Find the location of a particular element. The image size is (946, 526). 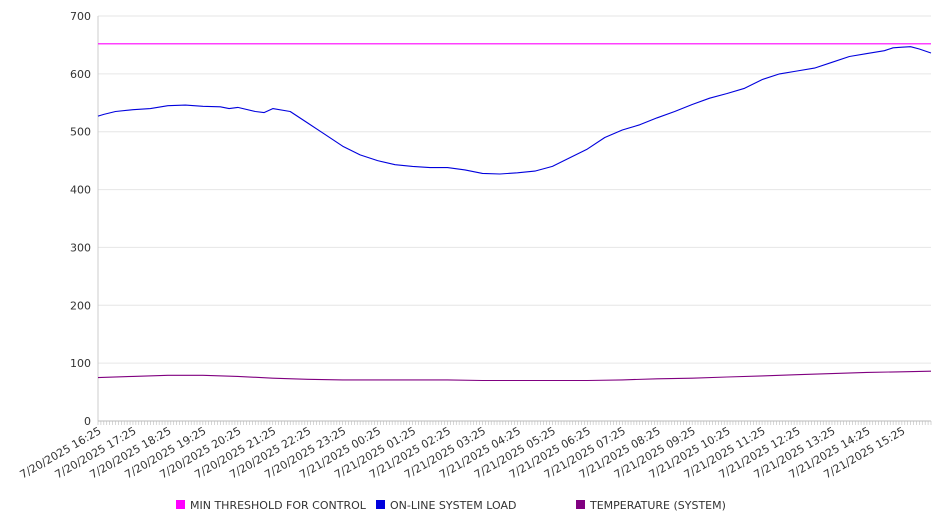

series-line-temperature-system is located at coordinates (514, 376).